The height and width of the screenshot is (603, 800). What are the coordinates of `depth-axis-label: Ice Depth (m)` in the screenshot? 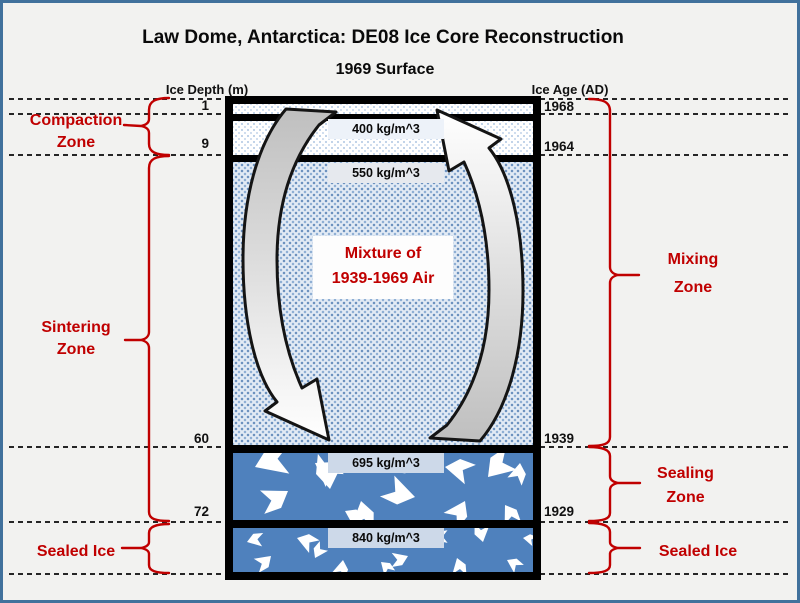 It's located at (207, 89).